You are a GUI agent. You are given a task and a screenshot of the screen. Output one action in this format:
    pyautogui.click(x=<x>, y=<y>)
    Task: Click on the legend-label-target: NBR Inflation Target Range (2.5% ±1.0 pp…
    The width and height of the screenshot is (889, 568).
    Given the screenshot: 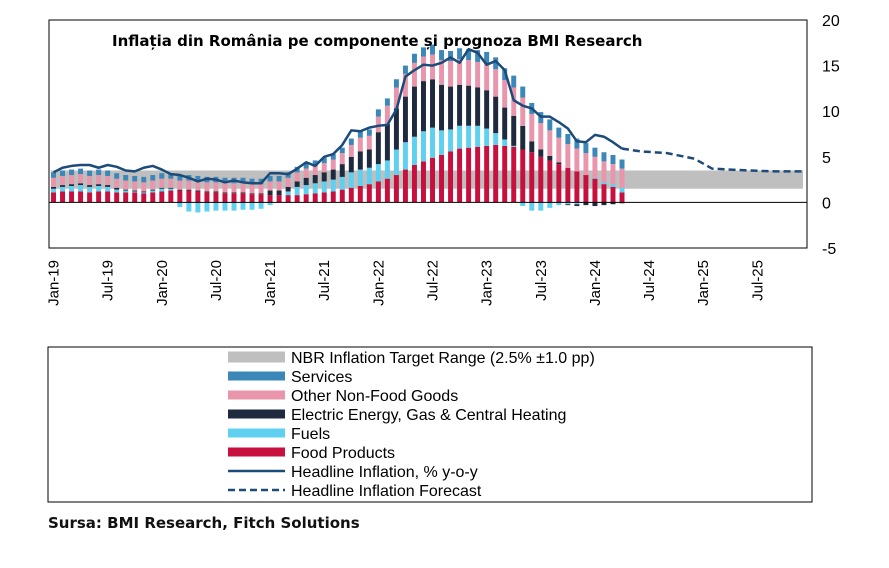 What is the action you would take?
    pyautogui.click(x=443, y=358)
    